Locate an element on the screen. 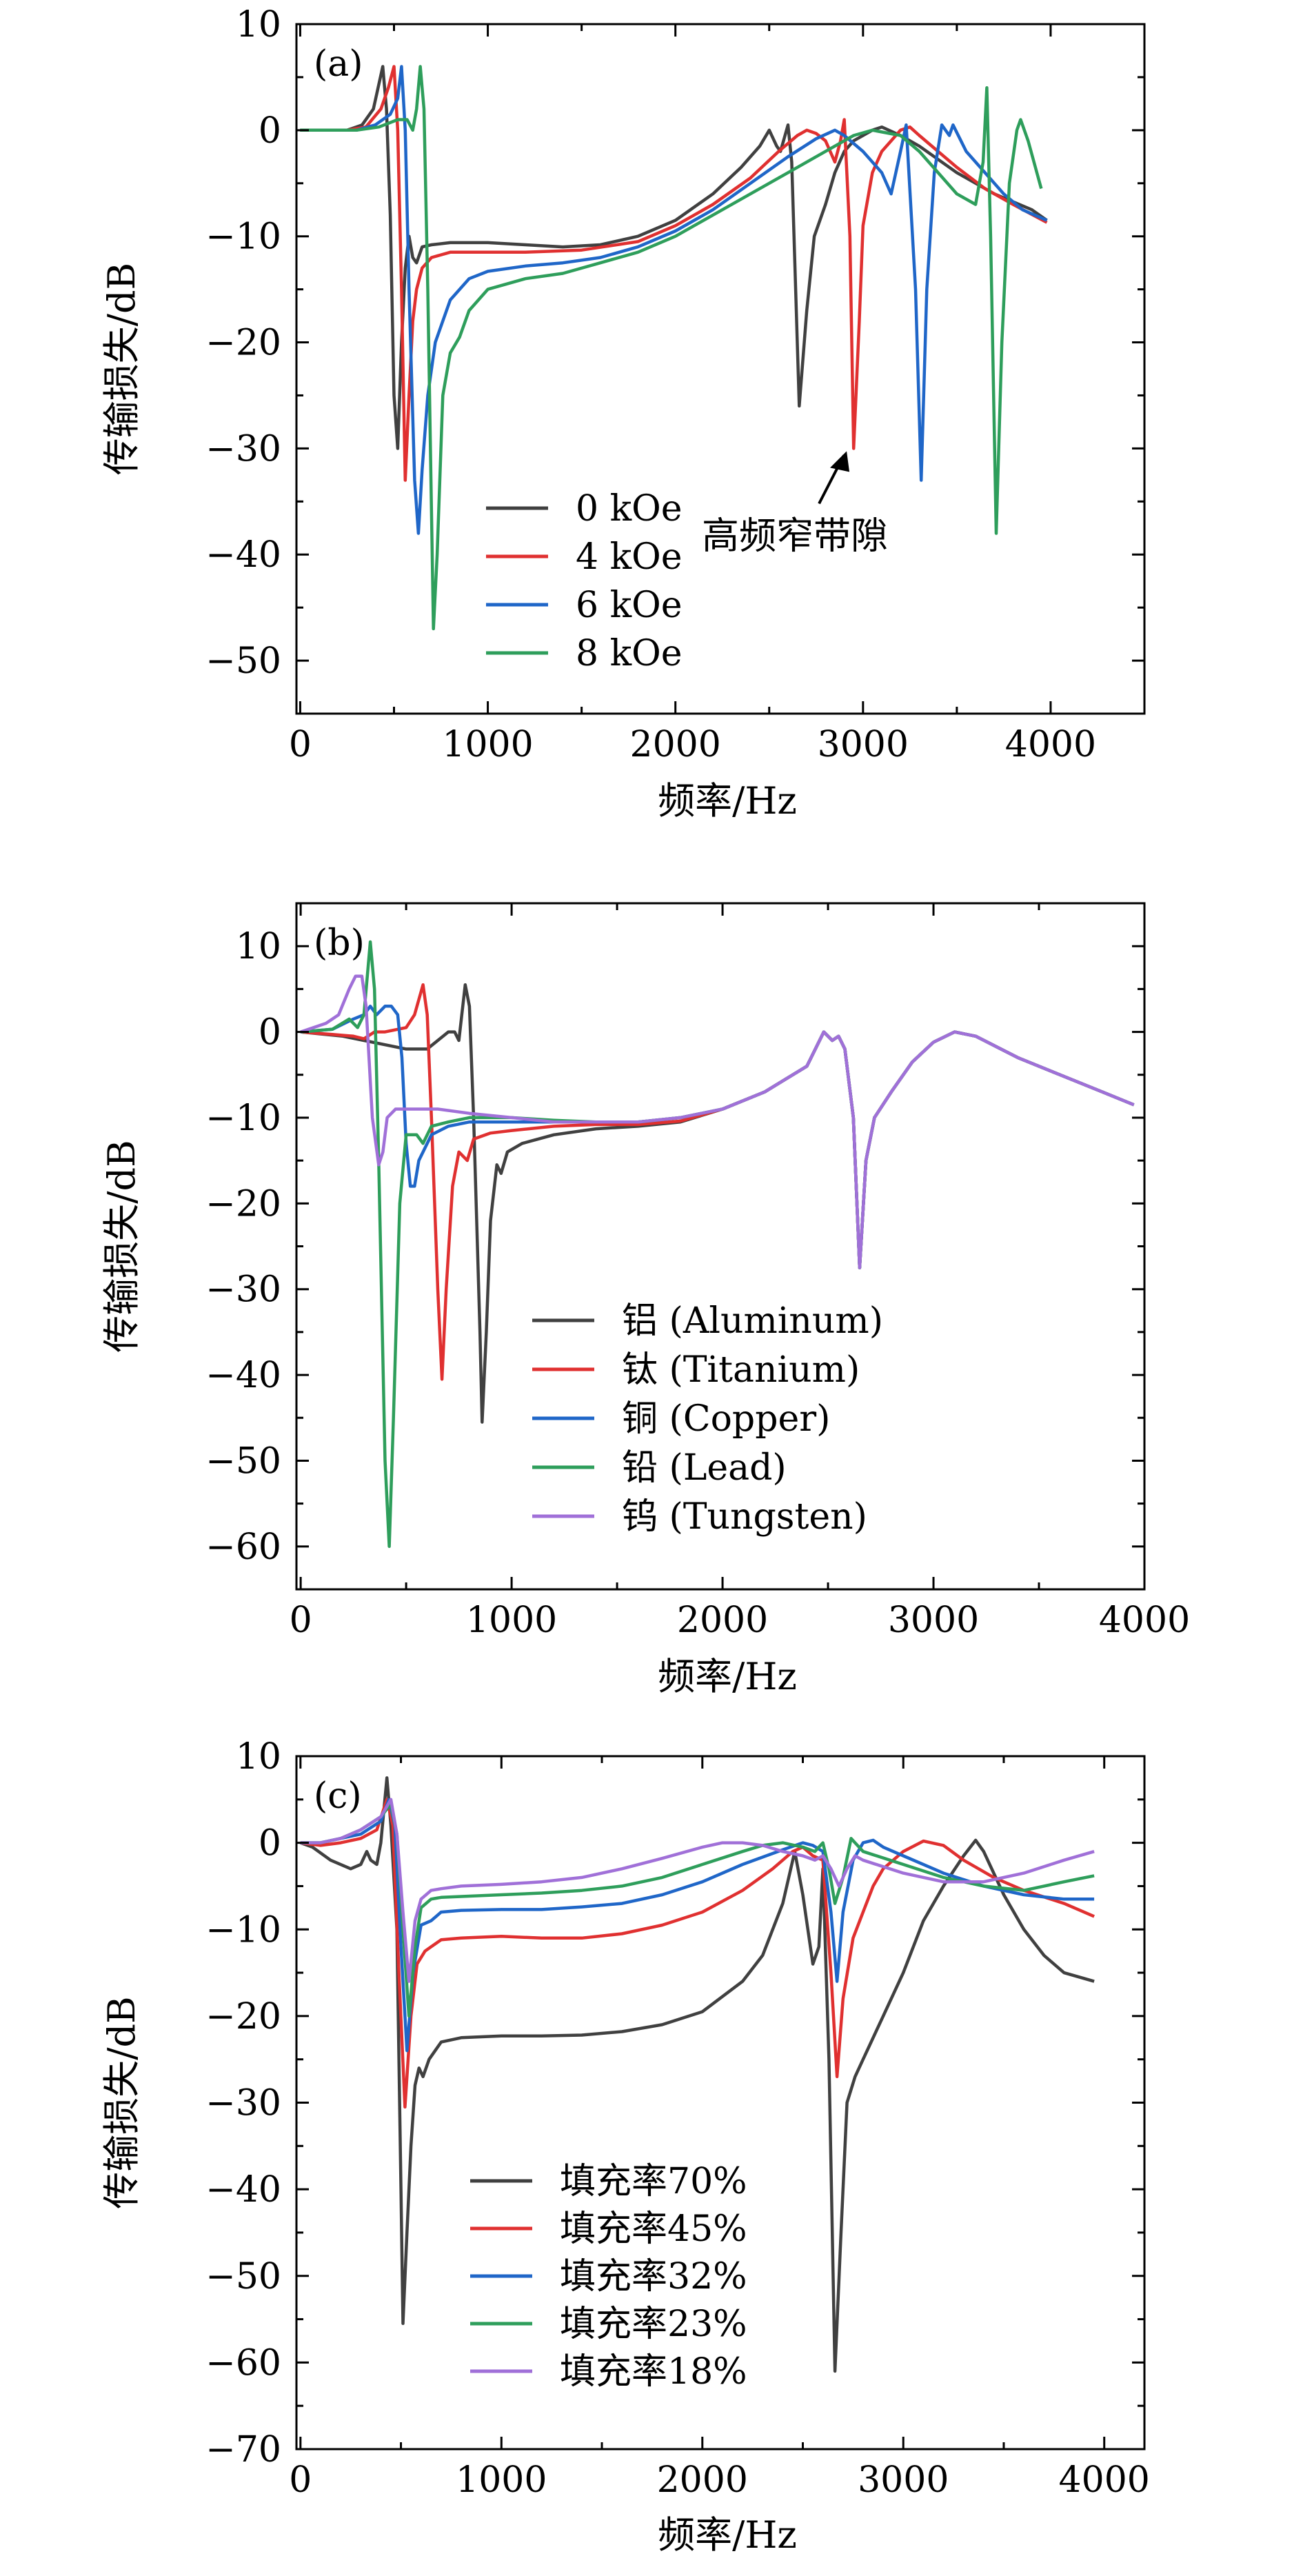  annotation-text: 高频窄带隙 is located at coordinates (795, 535).